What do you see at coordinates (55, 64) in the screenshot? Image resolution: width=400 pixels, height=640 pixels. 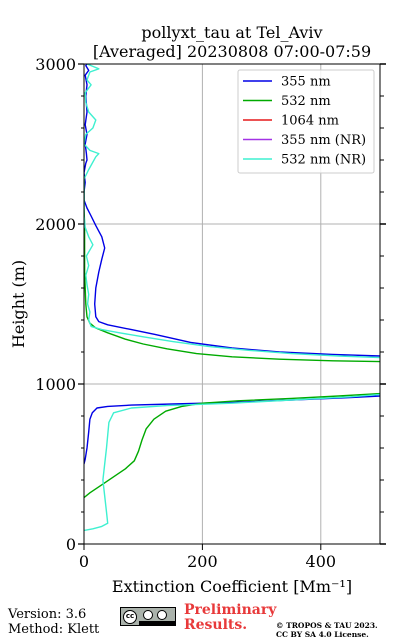 I see `y-tick-label: 3000` at bounding box center [55, 64].